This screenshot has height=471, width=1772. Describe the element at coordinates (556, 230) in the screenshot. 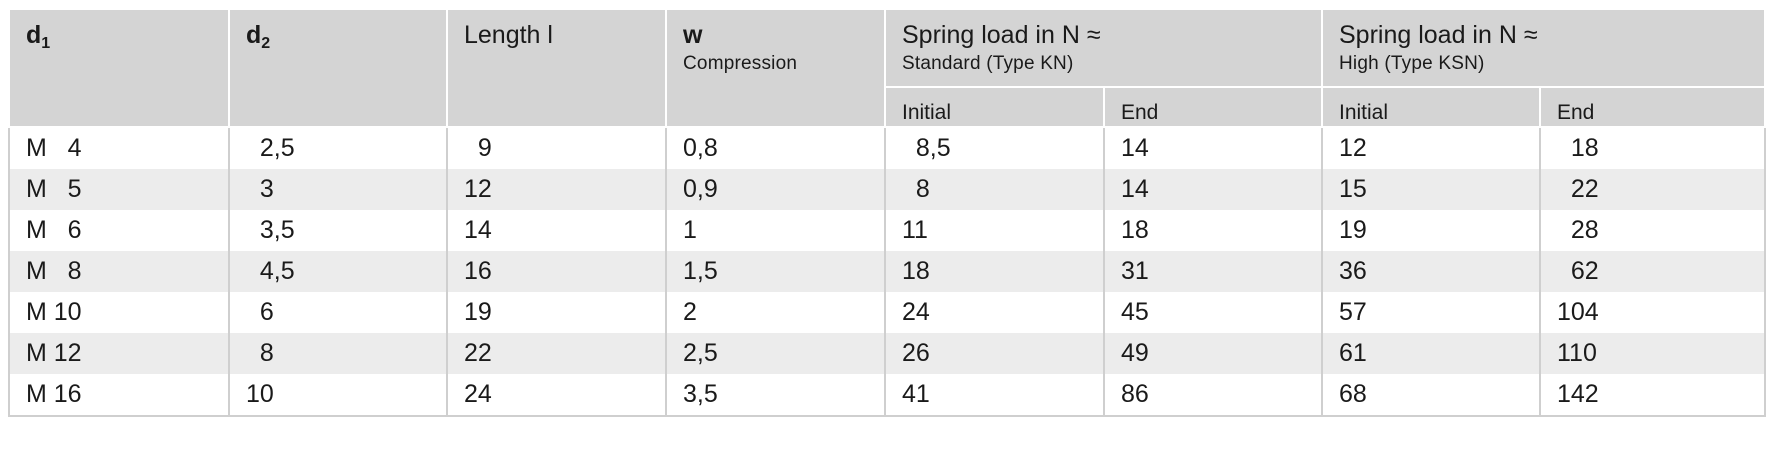

I see `cell-length: 14` at that location.